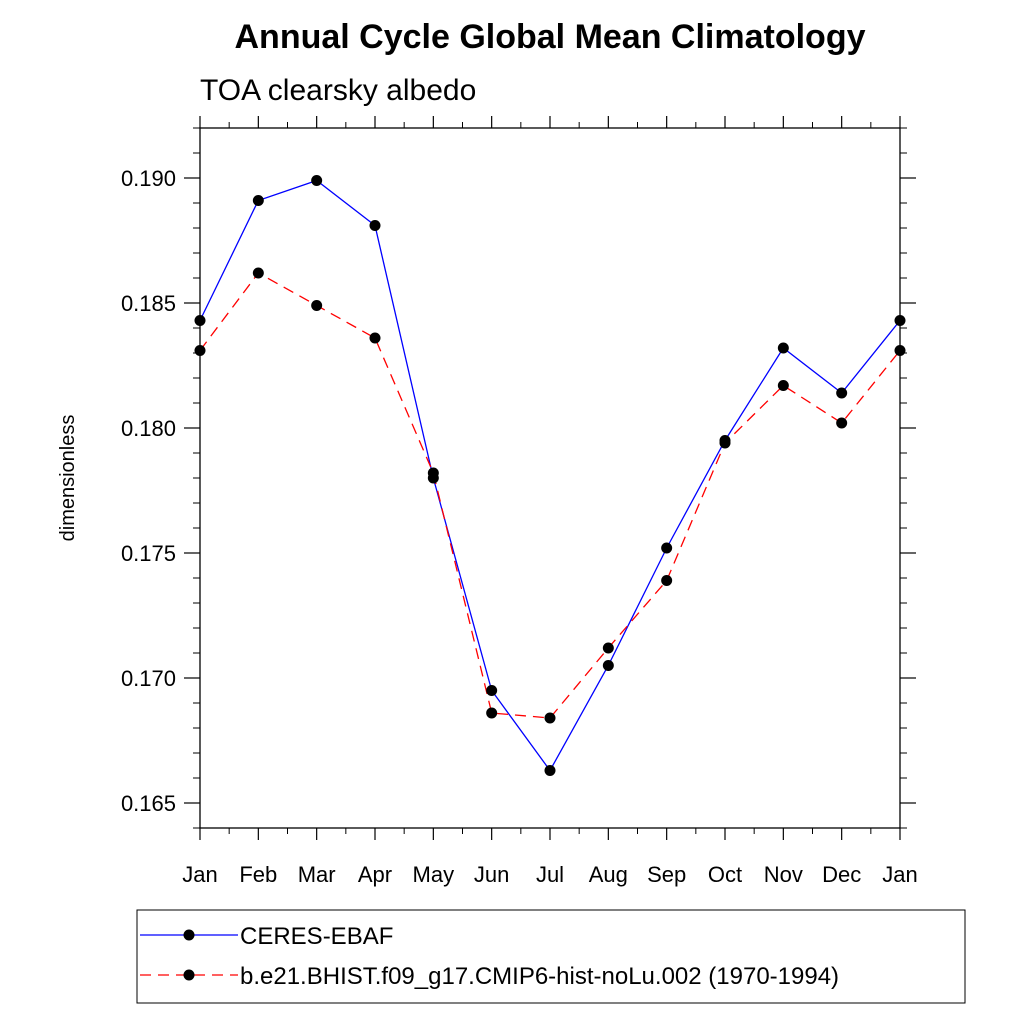 This screenshot has height=1024, width=1024. What do you see at coordinates (666, 874) in the screenshot?
I see `x-tick-label: Sep` at bounding box center [666, 874].